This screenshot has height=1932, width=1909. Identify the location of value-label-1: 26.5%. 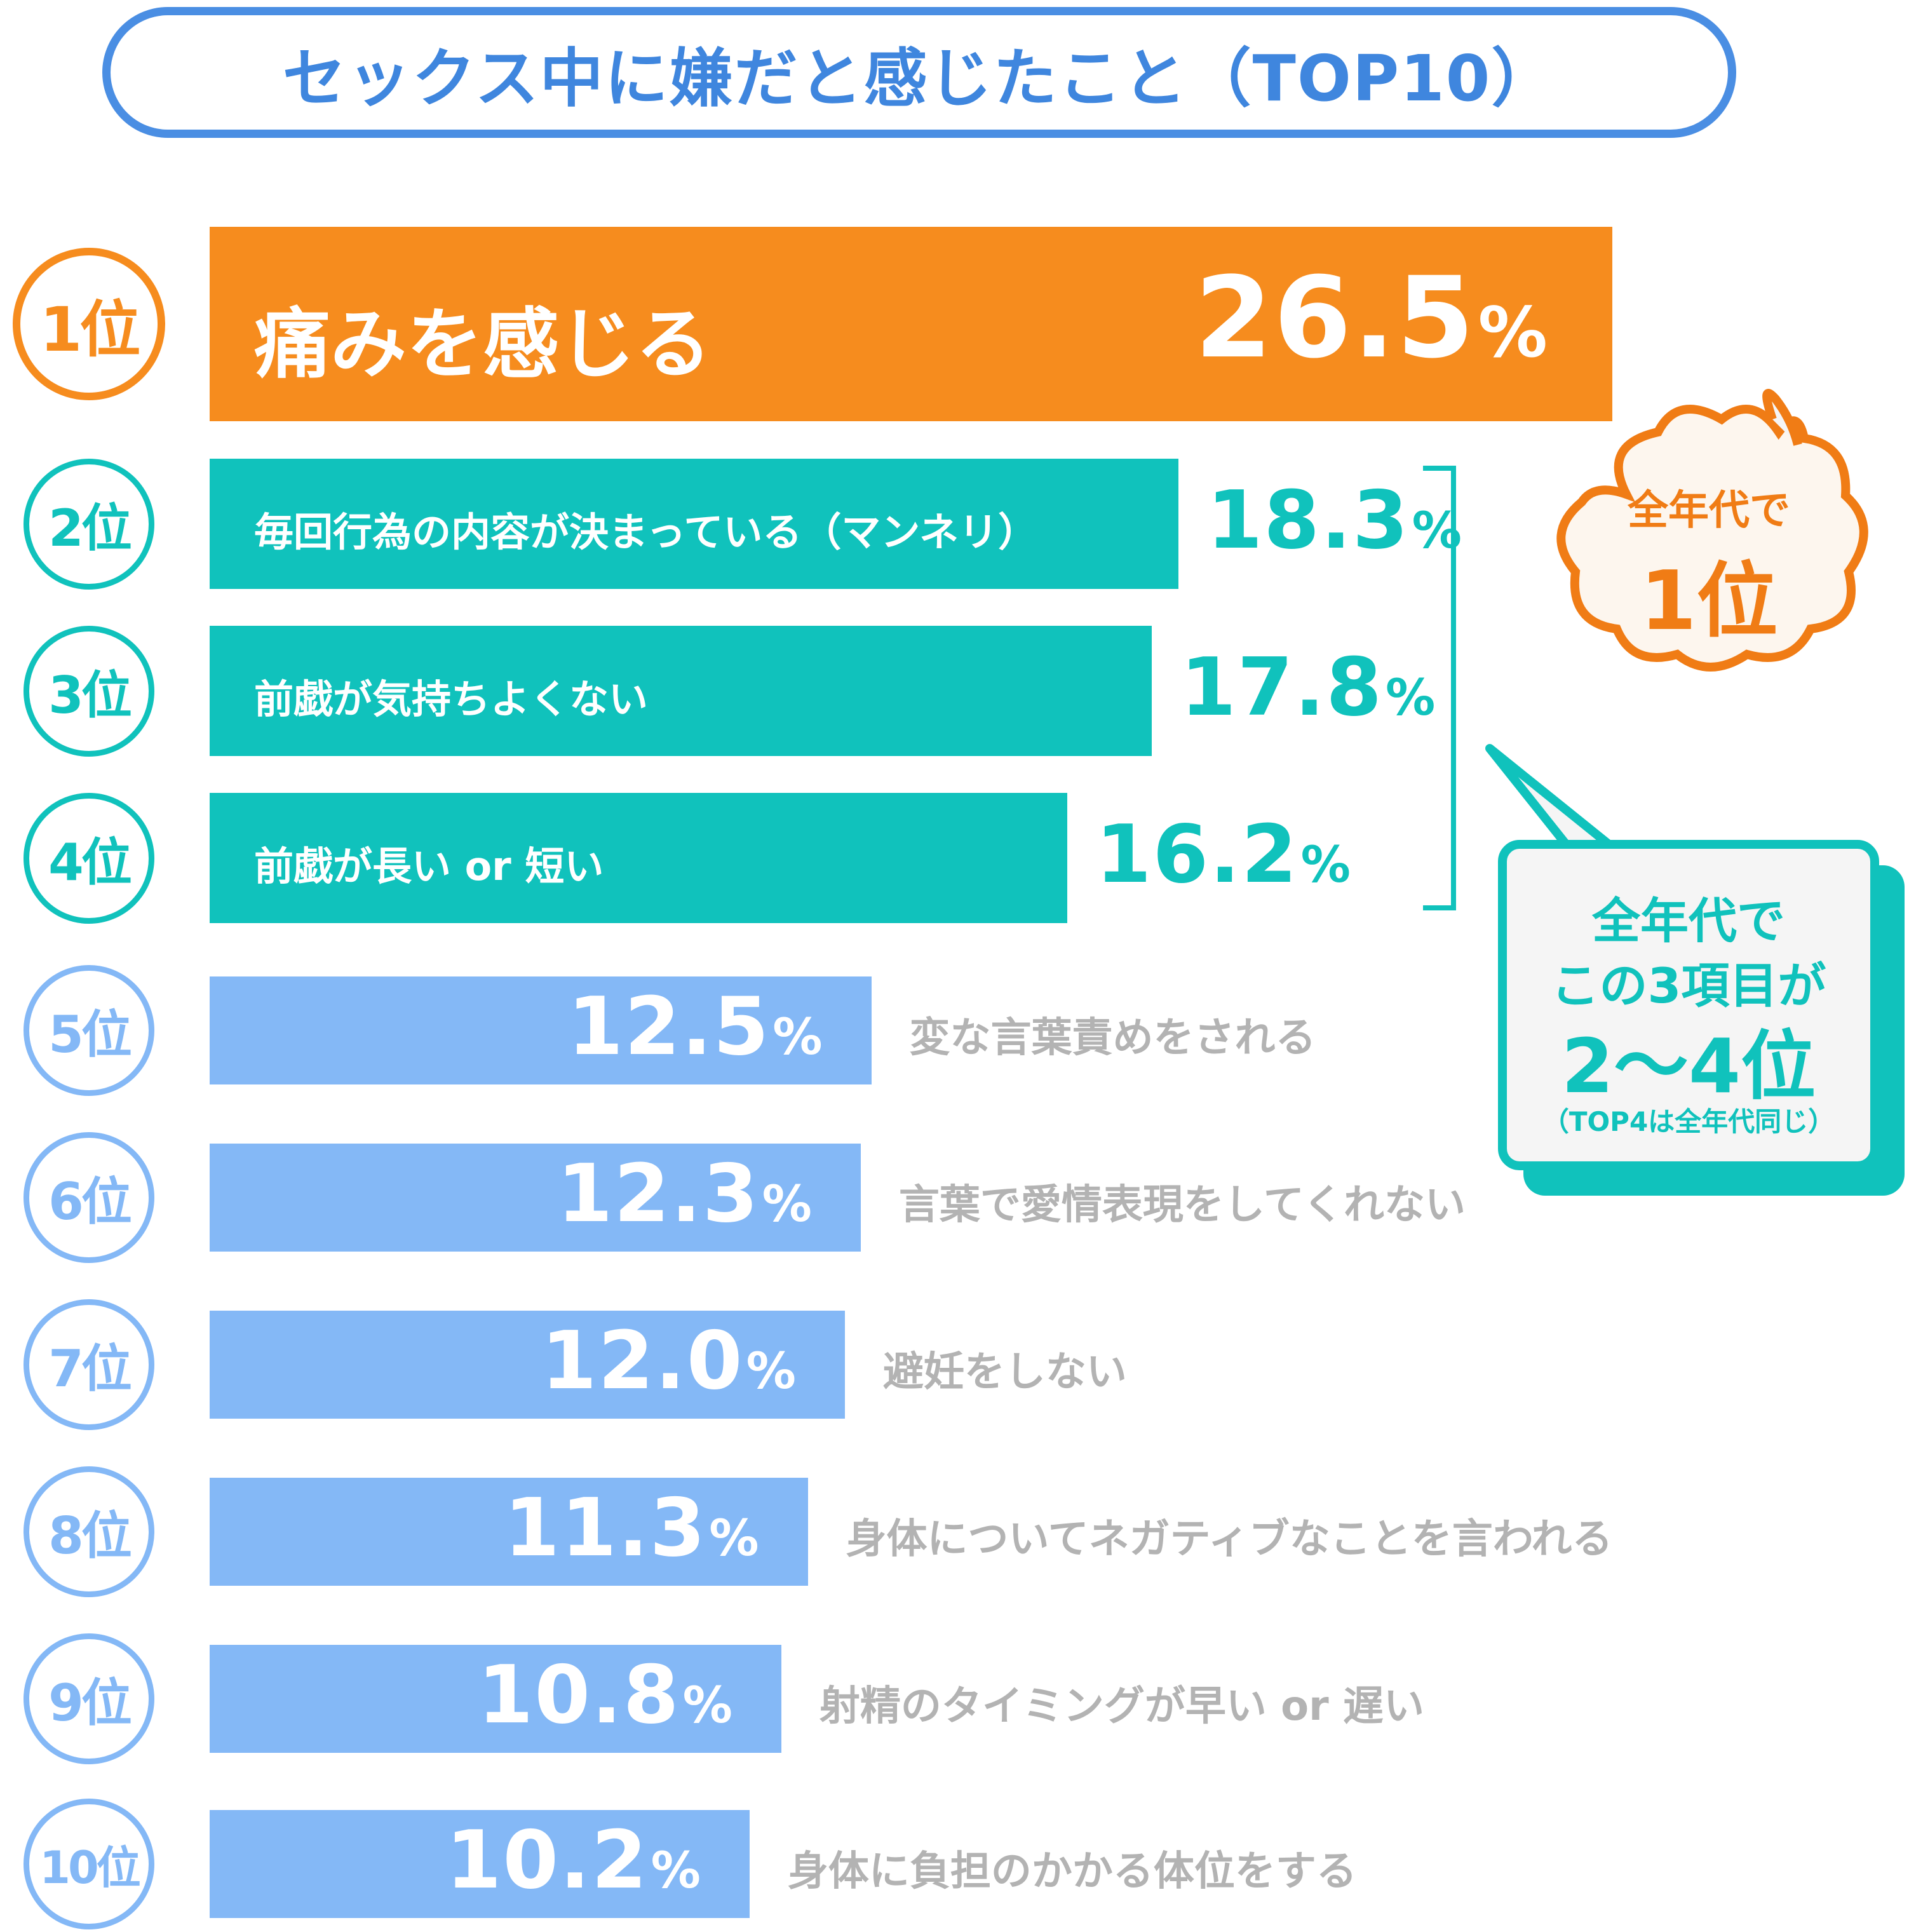
(1371, 318).